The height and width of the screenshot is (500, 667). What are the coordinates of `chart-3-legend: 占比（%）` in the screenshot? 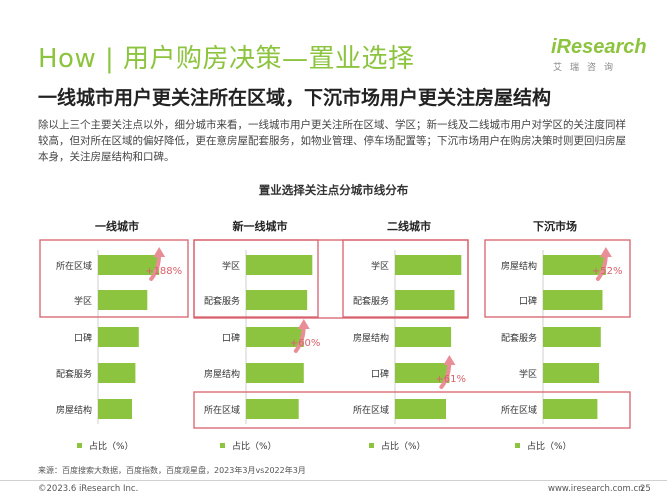 It's located at (549, 446).